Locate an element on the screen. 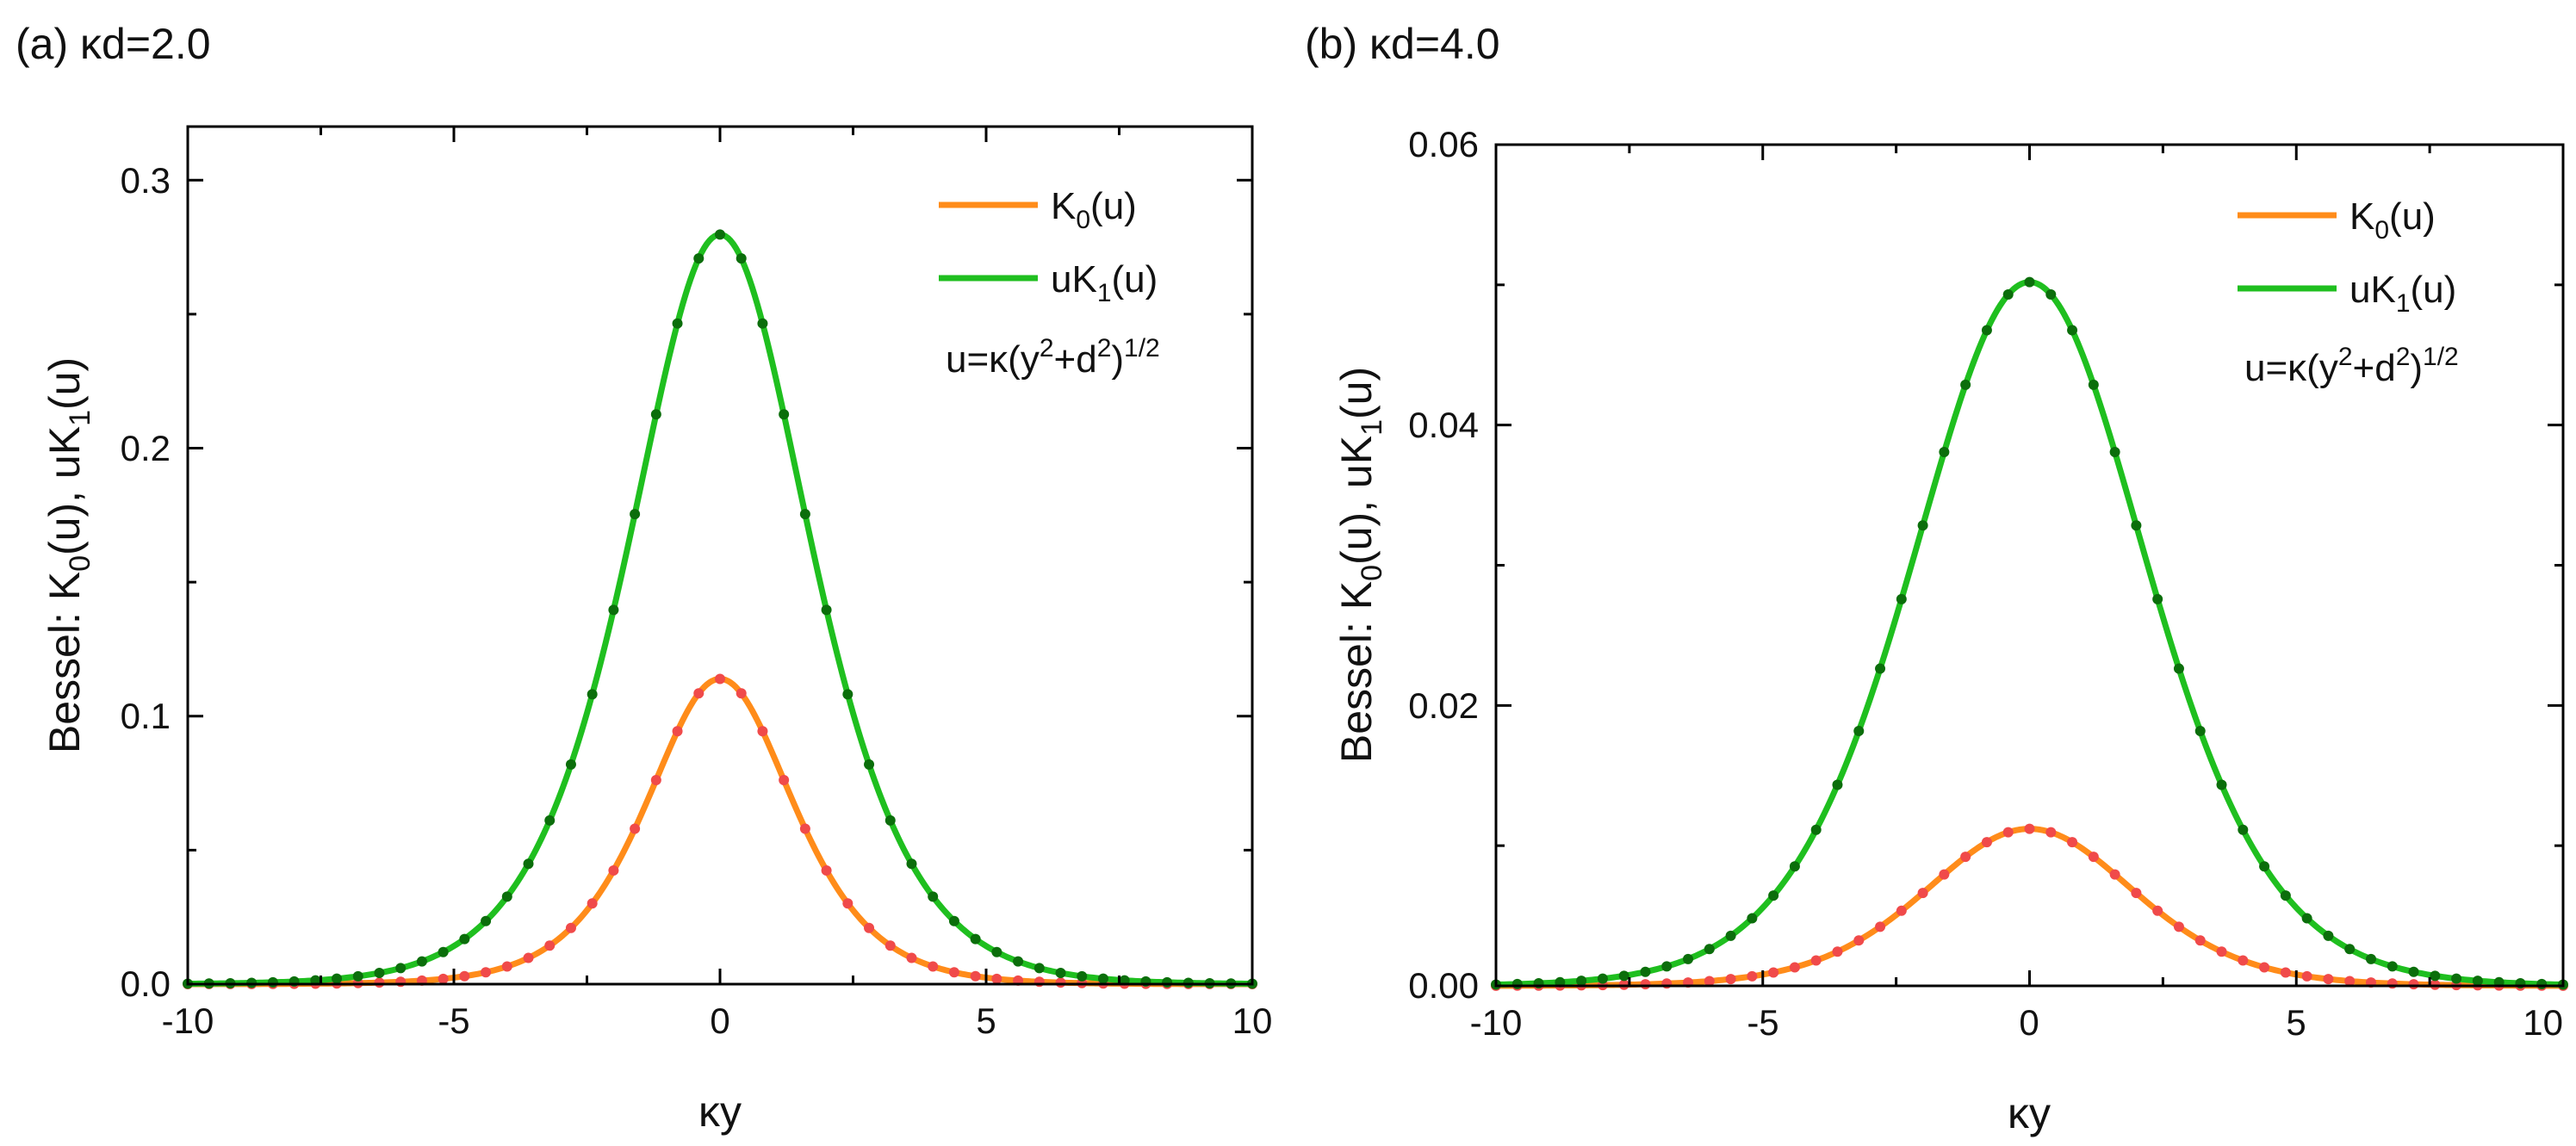  panel-a-xtick-label: 5 is located at coordinates (986, 1020).